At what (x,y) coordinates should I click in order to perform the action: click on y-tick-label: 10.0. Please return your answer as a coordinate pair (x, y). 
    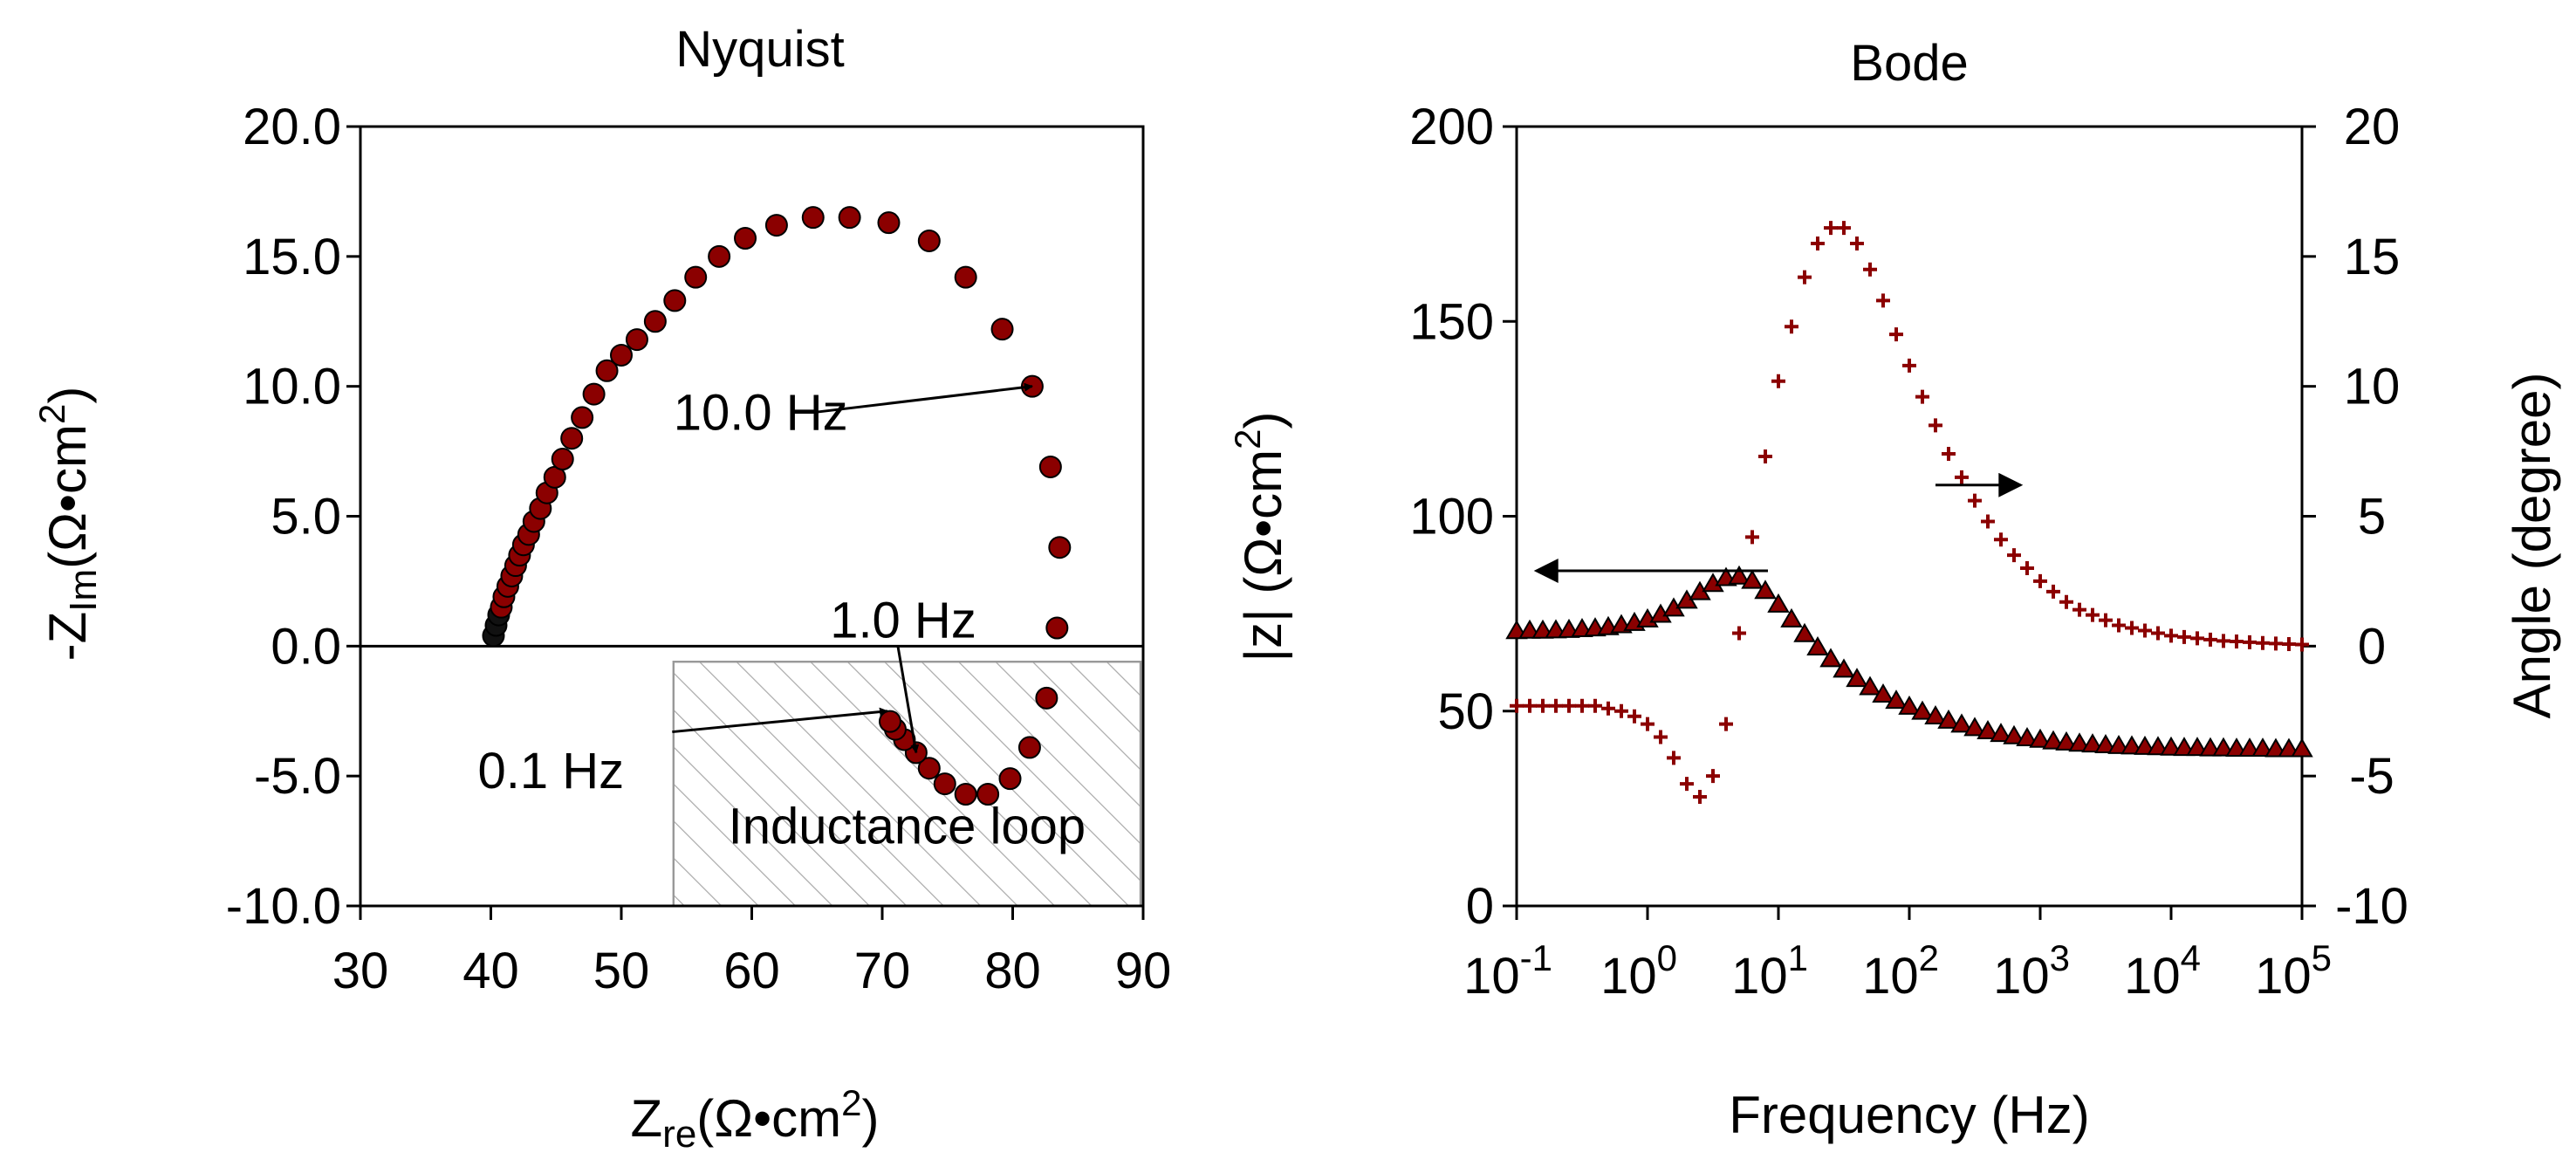
    Looking at the image, I should click on (292, 387).